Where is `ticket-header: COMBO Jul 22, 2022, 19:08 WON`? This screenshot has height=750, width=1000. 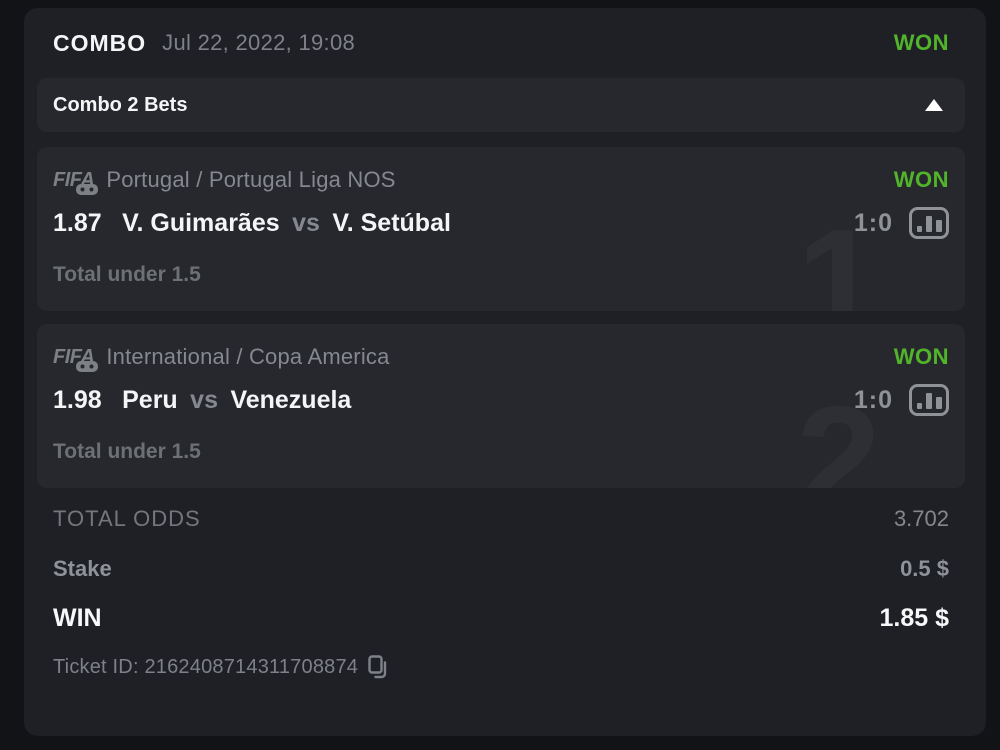 ticket-header: COMBO Jul 22, 2022, 19:08 WON is located at coordinates (501, 43).